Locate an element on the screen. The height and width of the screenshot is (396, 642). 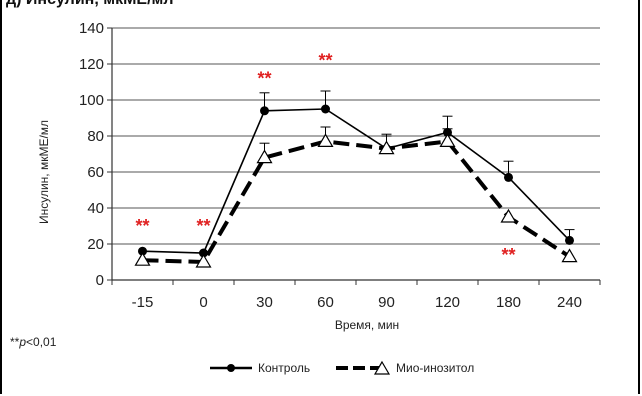
y-tick-label: 100 is located at coordinates (91, 100).